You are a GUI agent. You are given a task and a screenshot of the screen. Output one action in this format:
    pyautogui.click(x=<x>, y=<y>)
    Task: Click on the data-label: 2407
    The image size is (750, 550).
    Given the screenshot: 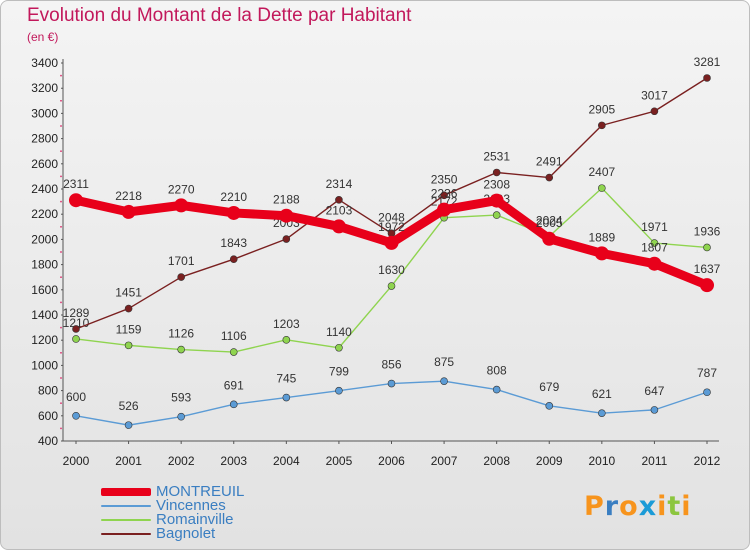 What is the action you would take?
    pyautogui.click(x=601, y=172)
    